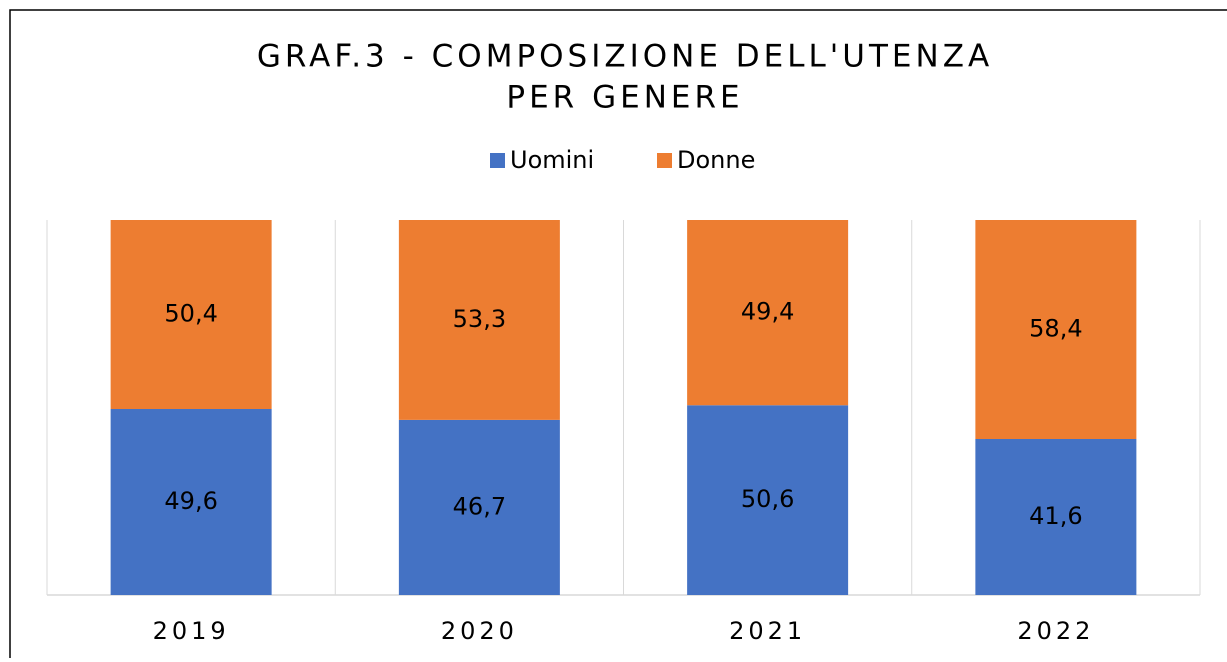  I want to click on x-tick-label: 2022, so click(1055, 631).